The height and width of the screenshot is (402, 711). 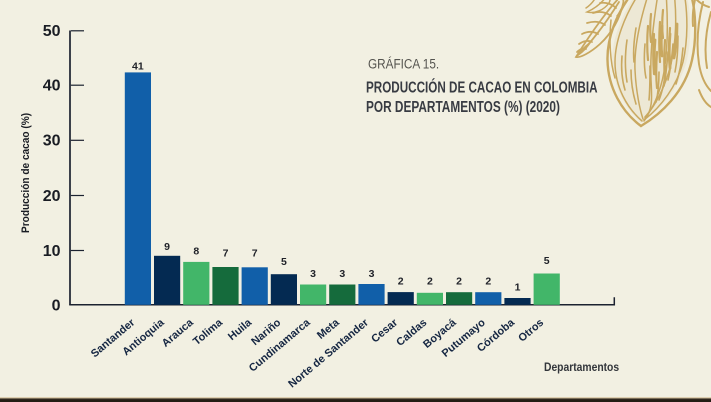 I want to click on svg-text: 1, so click(x=518, y=287).